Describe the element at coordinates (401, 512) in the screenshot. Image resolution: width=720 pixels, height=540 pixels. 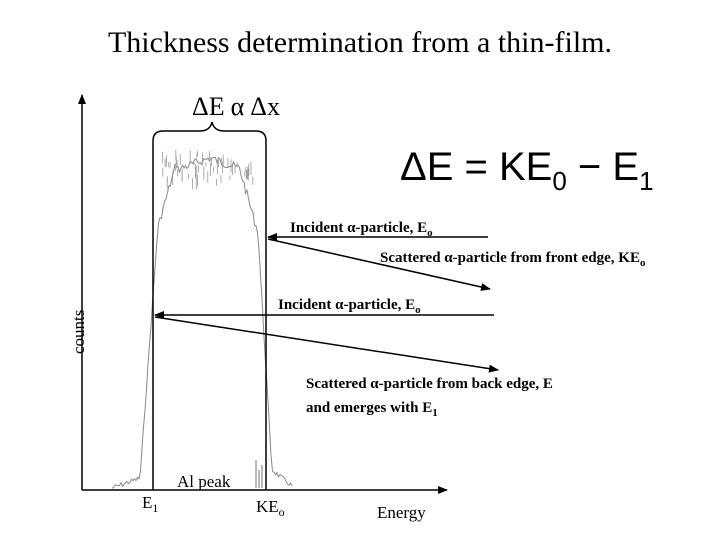
I see `x-axis-label: Energy` at that location.